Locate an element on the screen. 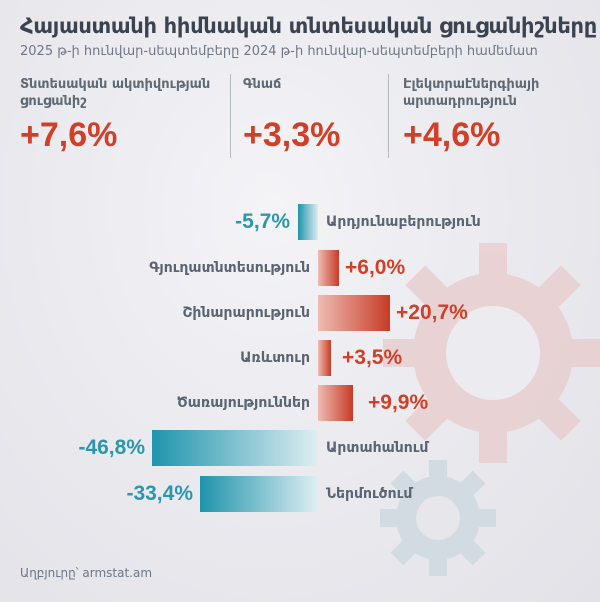  bar-value: -33,4% is located at coordinates (159, 493).